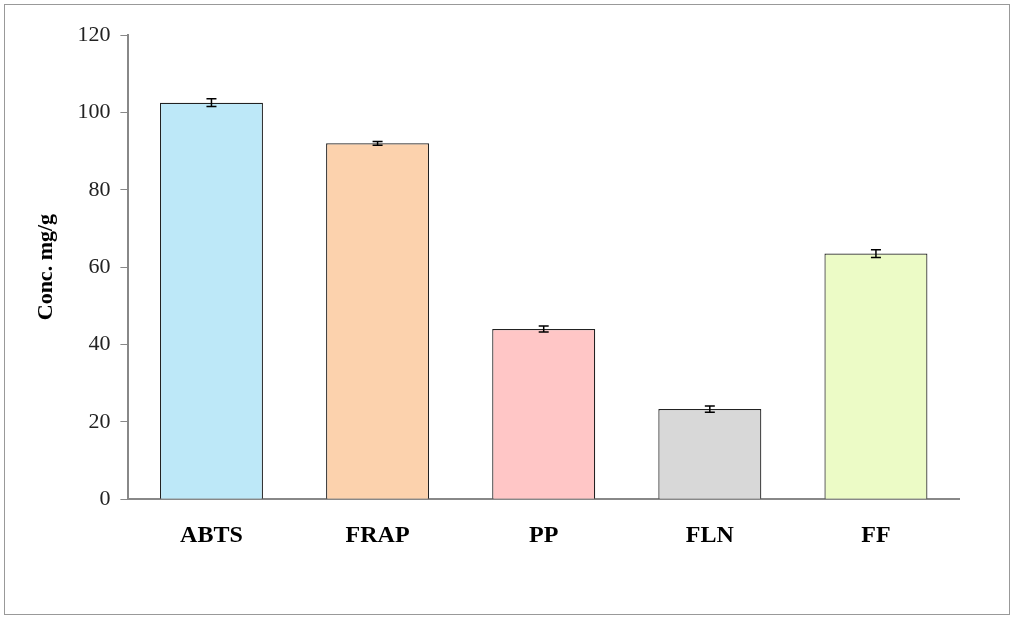 The height and width of the screenshot is (621, 1016). I want to click on y-tick-label: 80, so click(99, 188).